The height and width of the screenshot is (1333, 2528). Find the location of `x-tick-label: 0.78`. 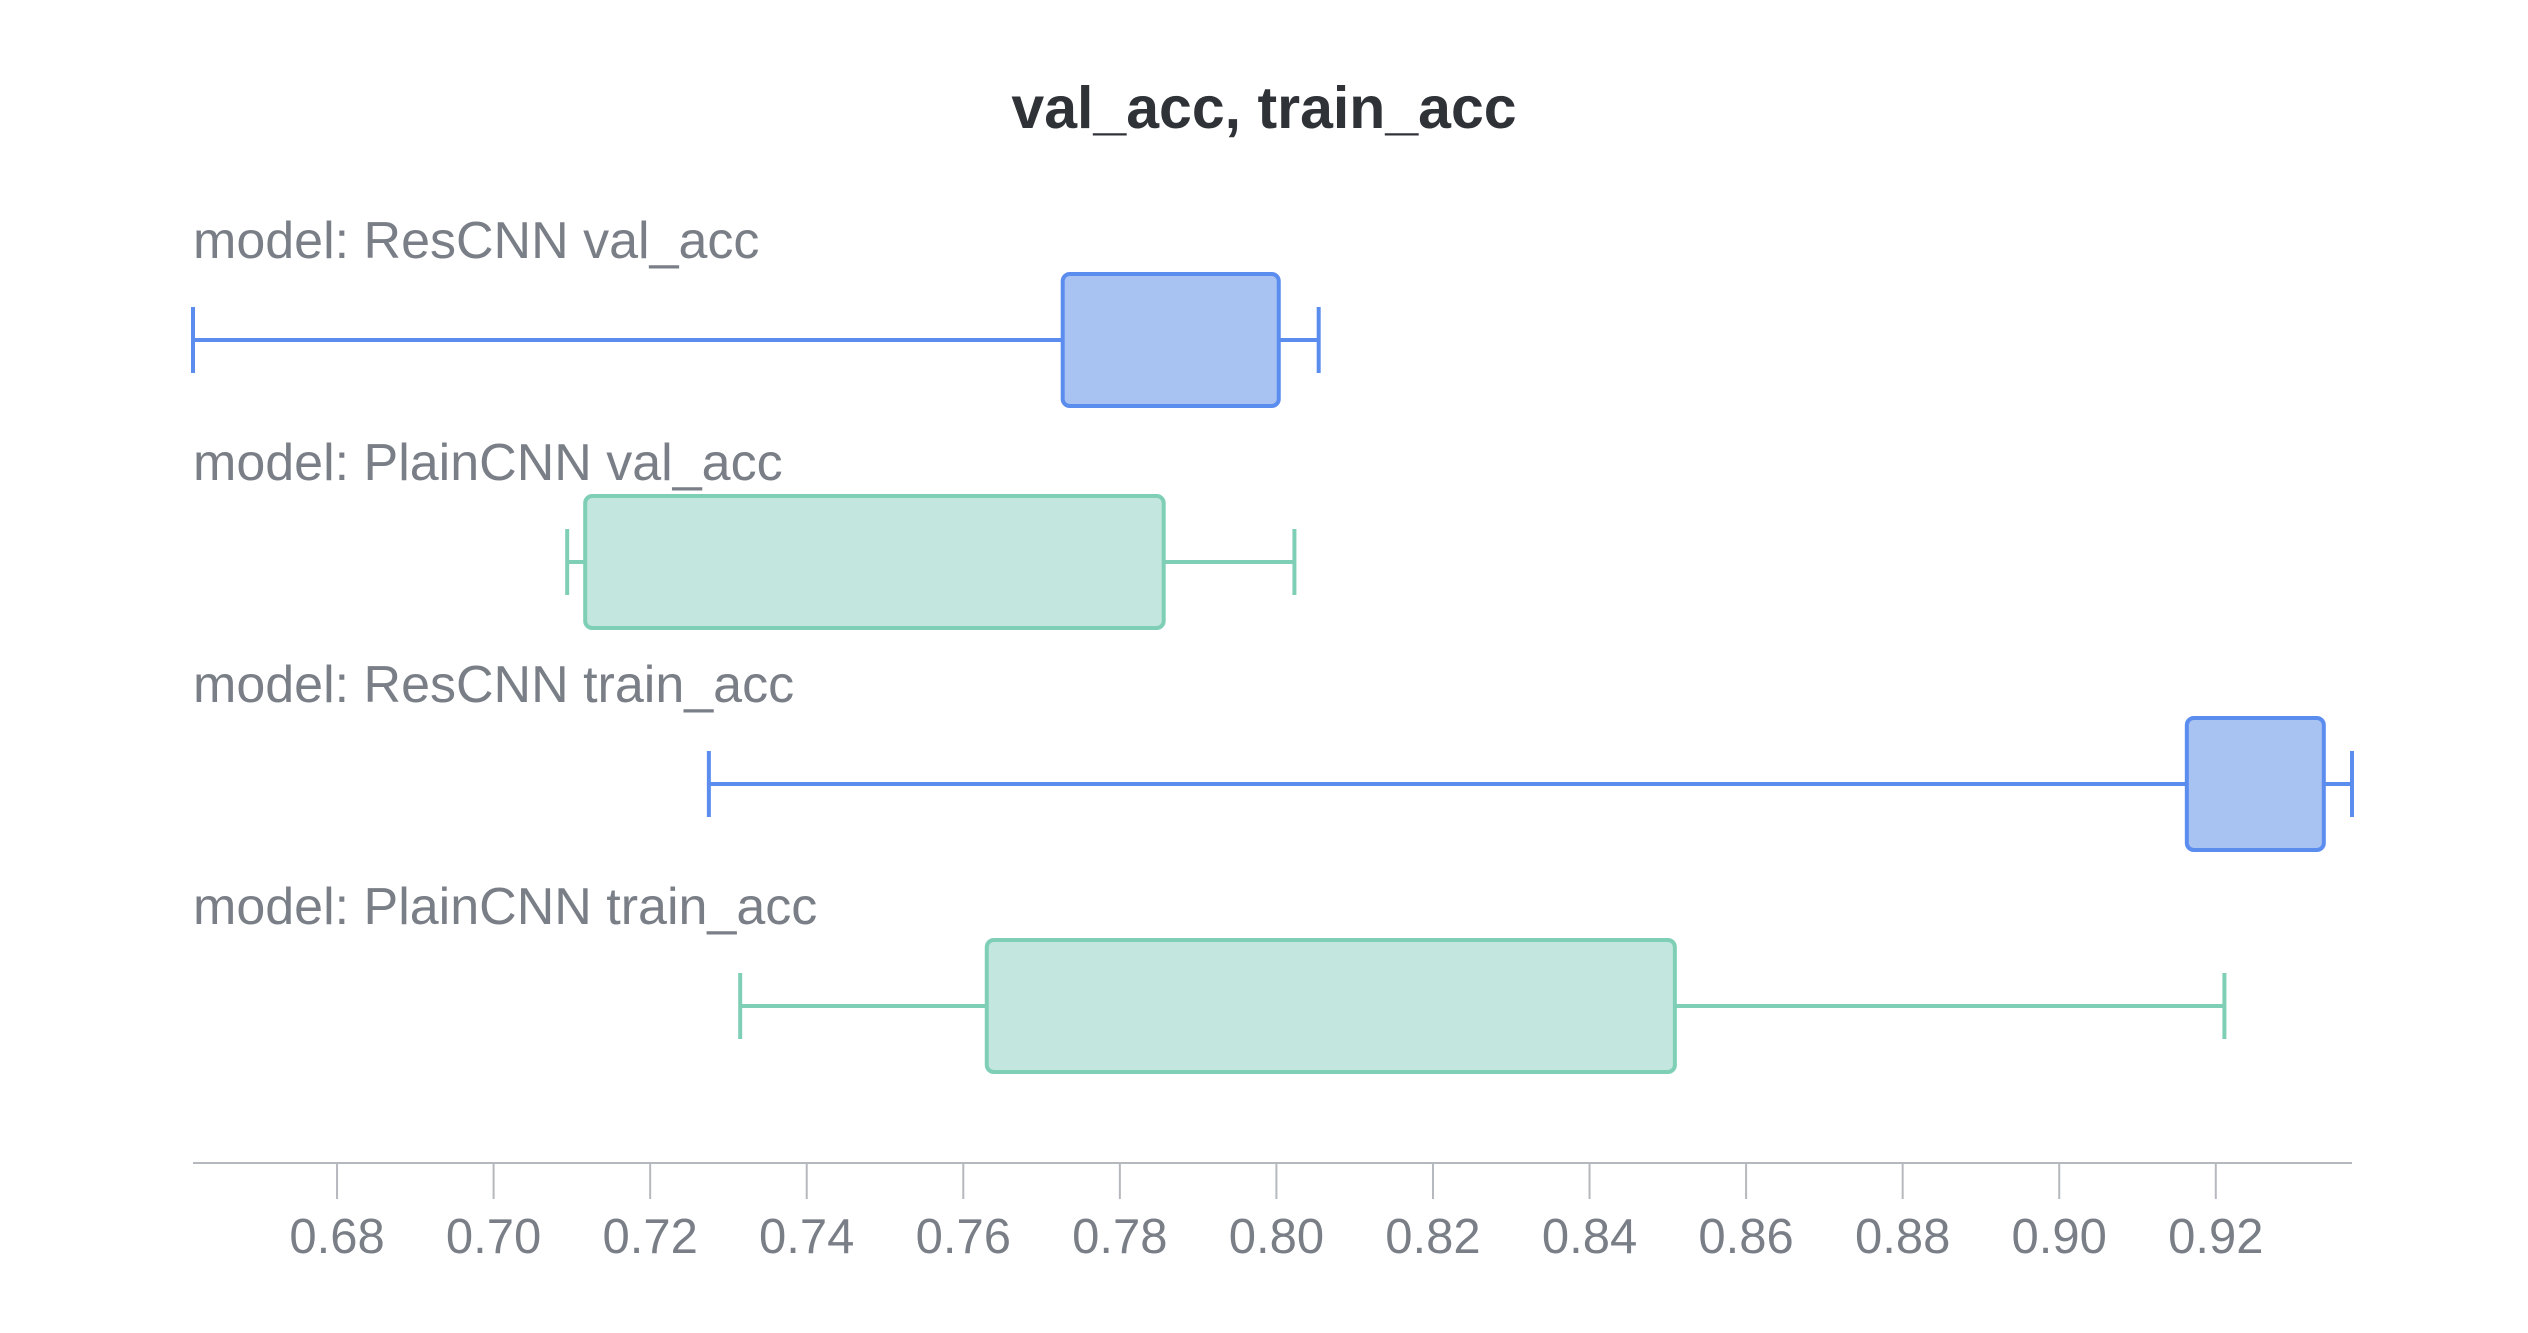

x-tick-label: 0.78 is located at coordinates (1119, 1237).